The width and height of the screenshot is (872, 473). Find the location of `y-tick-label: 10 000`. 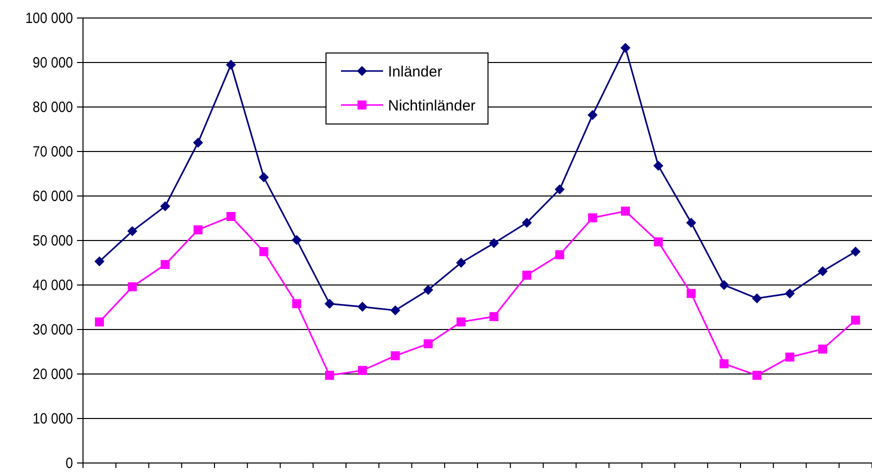

y-tick-label: 10 000 is located at coordinates (53, 418).